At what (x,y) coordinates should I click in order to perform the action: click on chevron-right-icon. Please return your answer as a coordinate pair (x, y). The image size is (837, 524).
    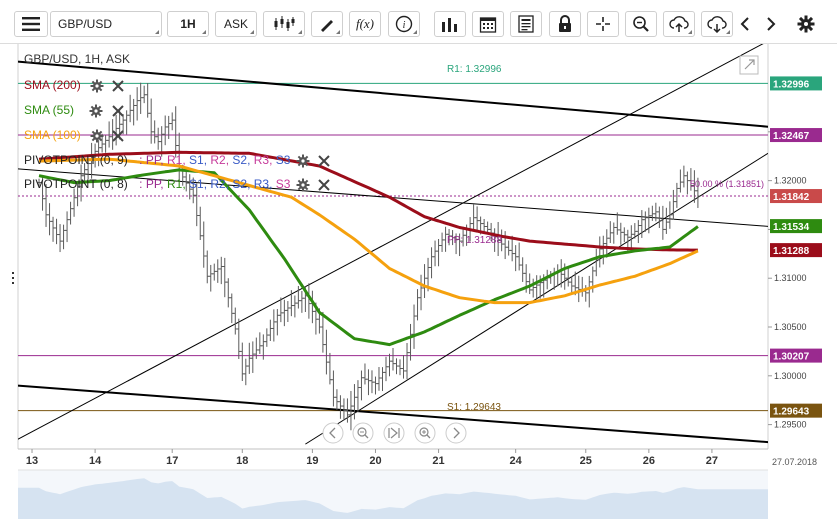
    Looking at the image, I should click on (771, 24).